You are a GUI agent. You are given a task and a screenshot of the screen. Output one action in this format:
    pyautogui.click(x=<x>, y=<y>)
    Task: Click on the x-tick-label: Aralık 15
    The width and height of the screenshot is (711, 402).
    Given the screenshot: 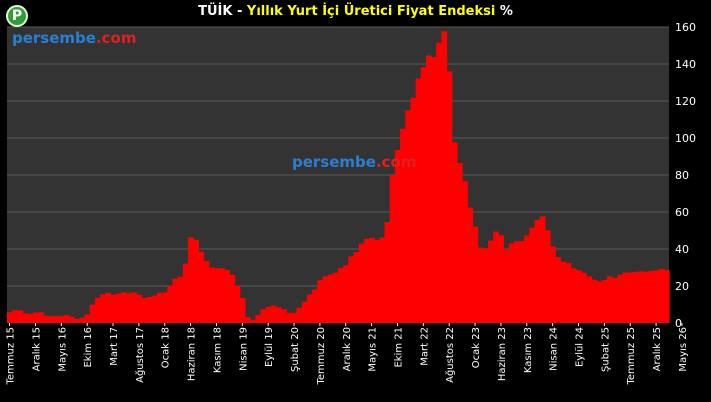 What is the action you would take?
    pyautogui.click(x=36, y=349)
    